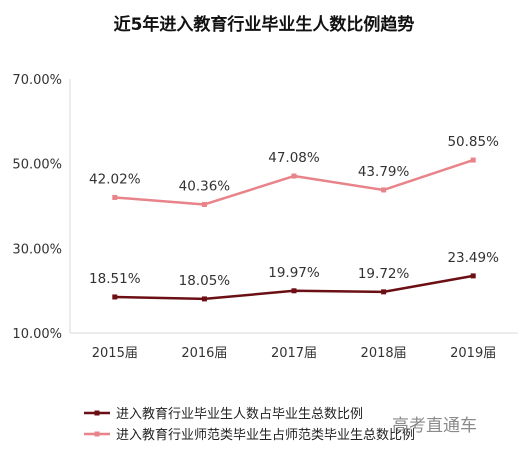  I want to click on y-tick-label: 50.00%, so click(37, 165).